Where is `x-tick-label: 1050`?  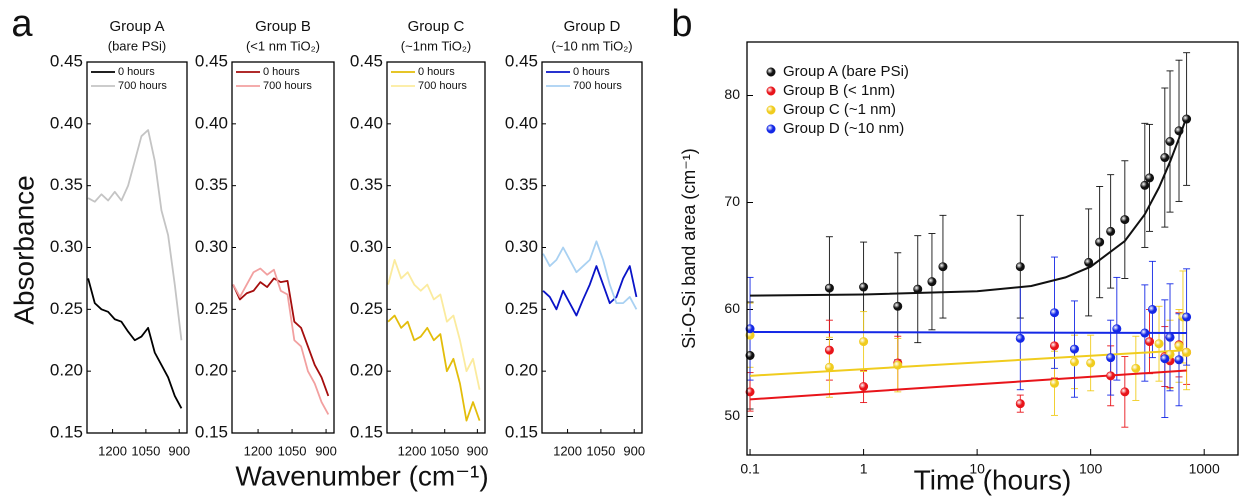
x-tick-label: 1050 is located at coordinates (292, 450).